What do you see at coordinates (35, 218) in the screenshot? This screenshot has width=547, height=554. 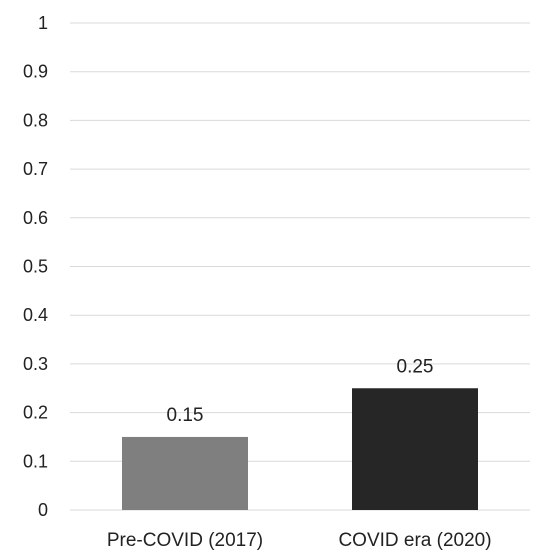 I see `y-tick-label: 0.6` at bounding box center [35, 218].